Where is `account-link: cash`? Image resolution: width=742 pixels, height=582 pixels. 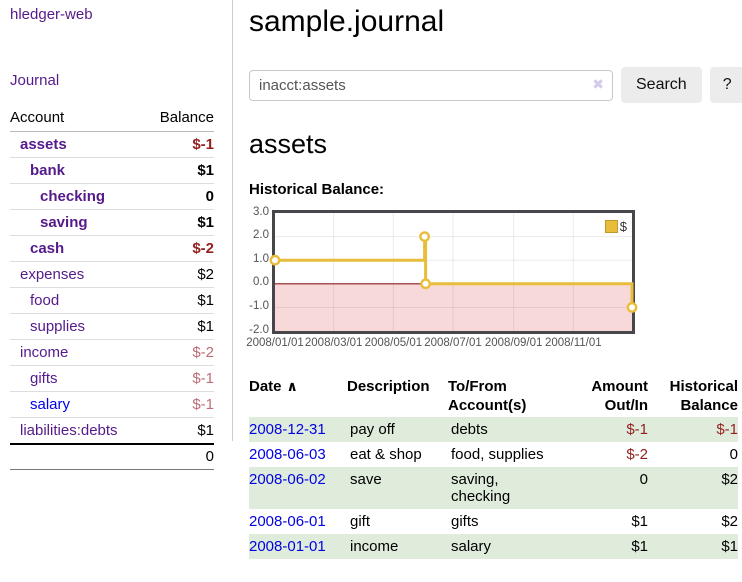 account-link: cash is located at coordinates (47, 248).